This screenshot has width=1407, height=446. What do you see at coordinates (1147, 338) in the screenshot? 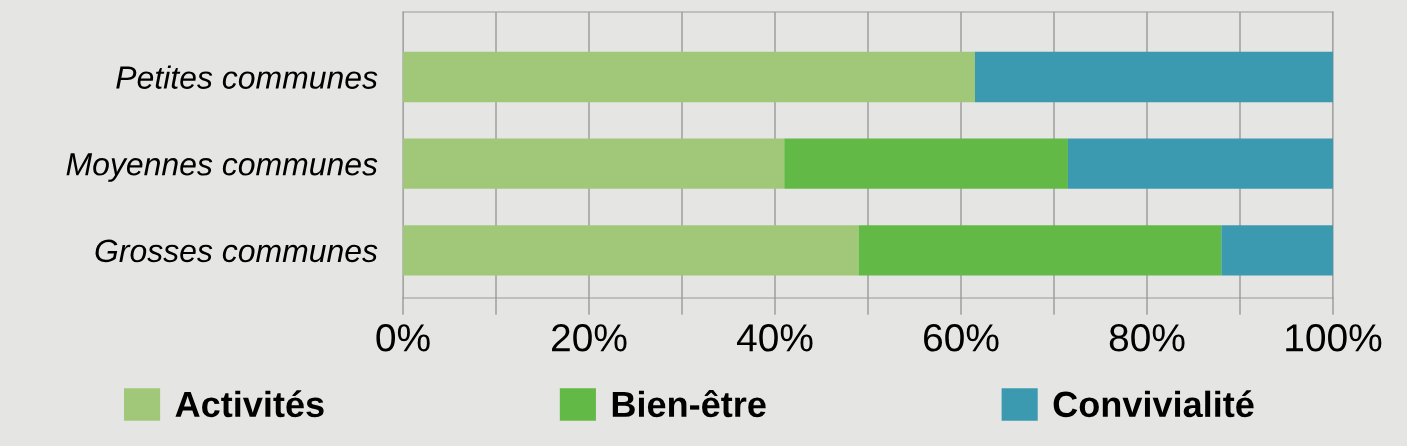
I see `x-tick-label: 80%` at bounding box center [1147, 338].